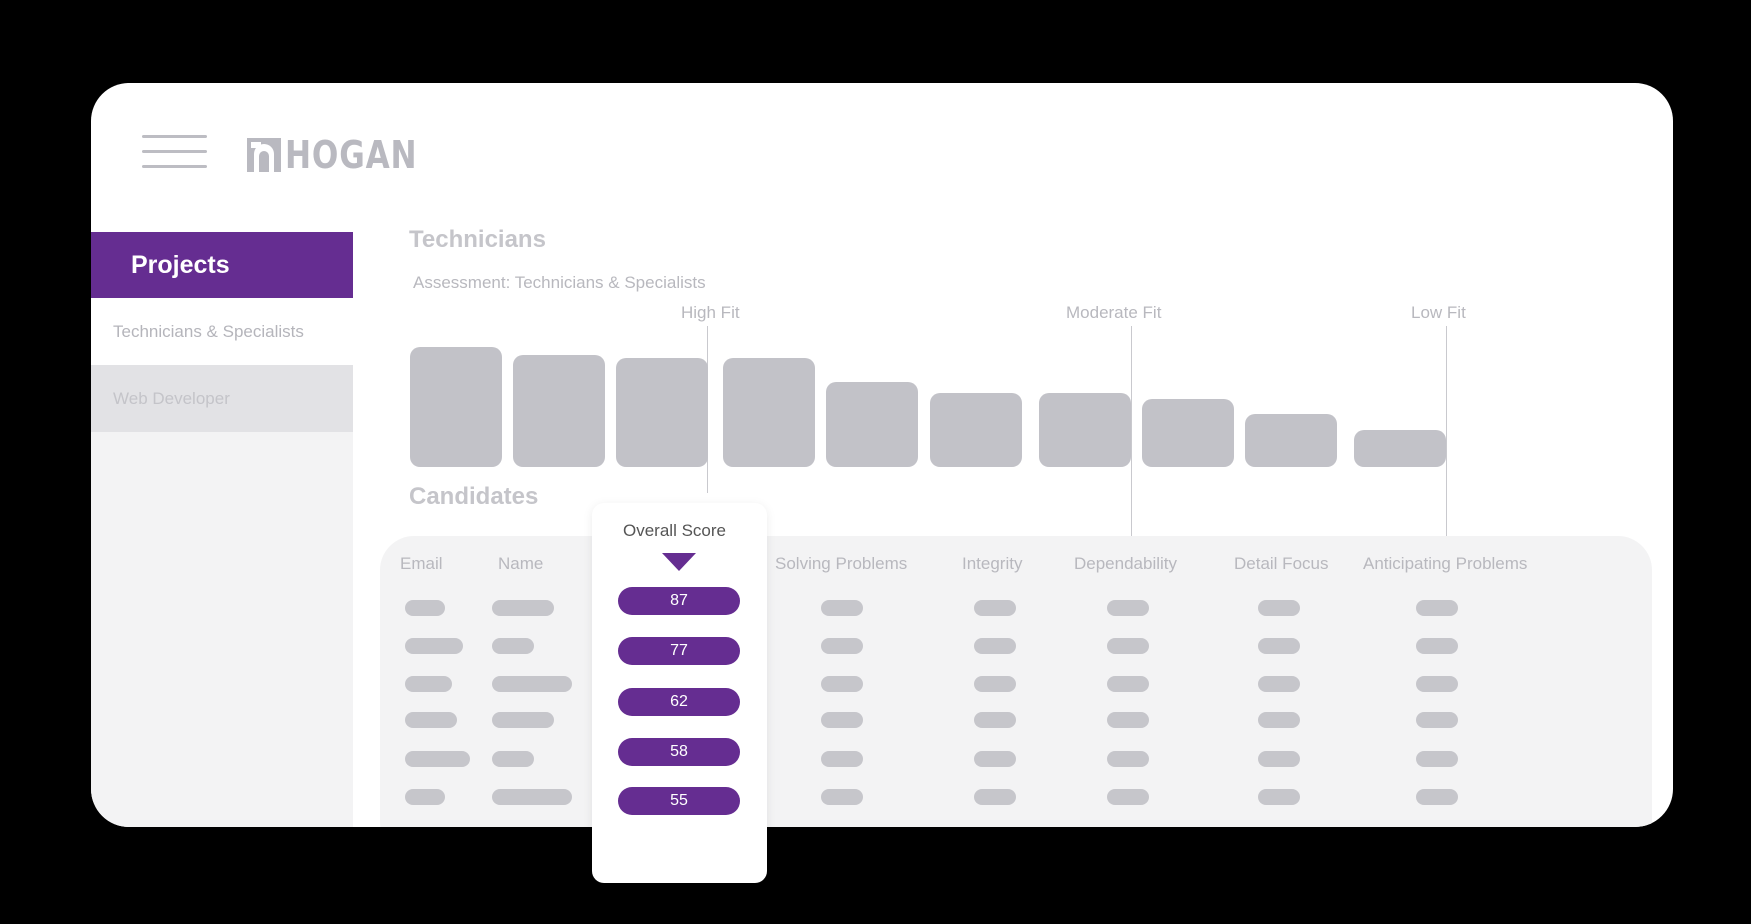 This screenshot has height=924, width=1751. What do you see at coordinates (679, 801) in the screenshot?
I see `overall-score-badge: 55` at bounding box center [679, 801].